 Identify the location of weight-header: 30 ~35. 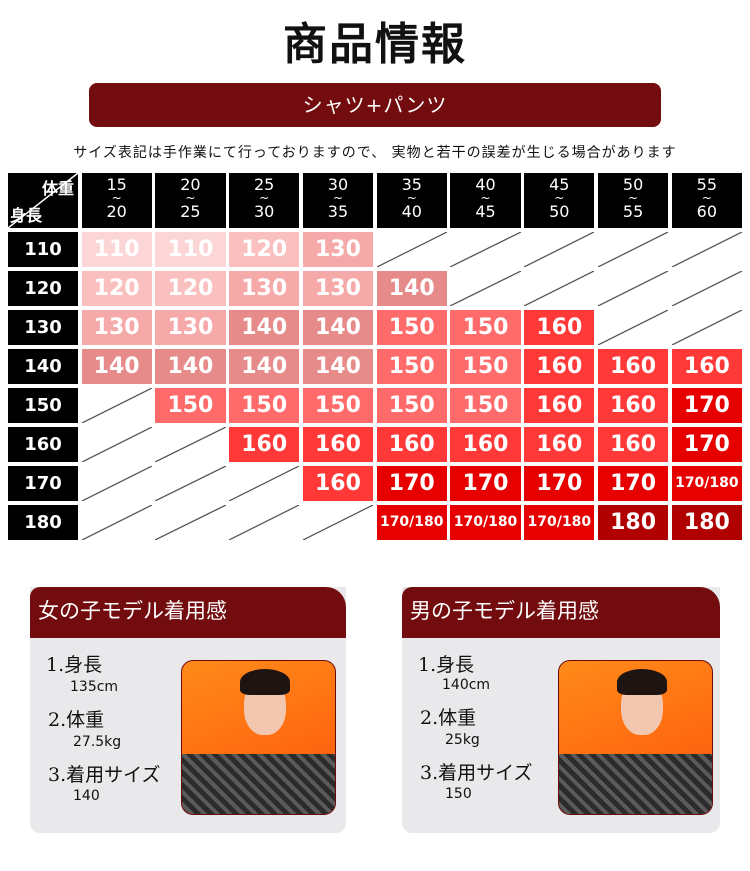
(338, 200).